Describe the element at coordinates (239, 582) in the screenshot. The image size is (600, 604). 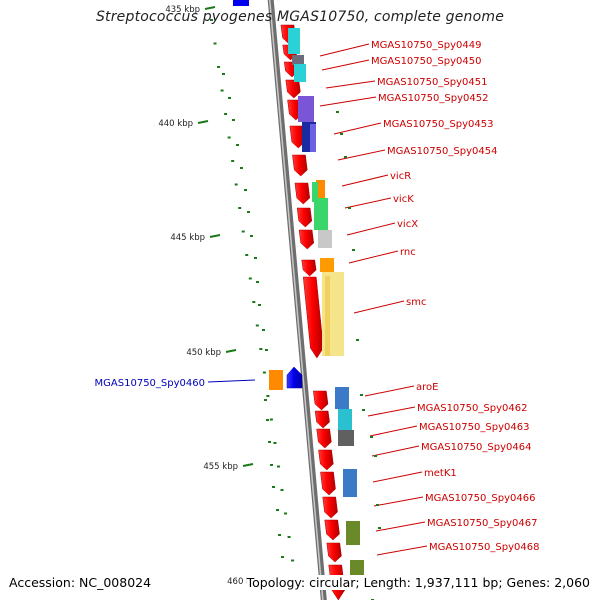
I see `ruler-label: 460 k` at that location.